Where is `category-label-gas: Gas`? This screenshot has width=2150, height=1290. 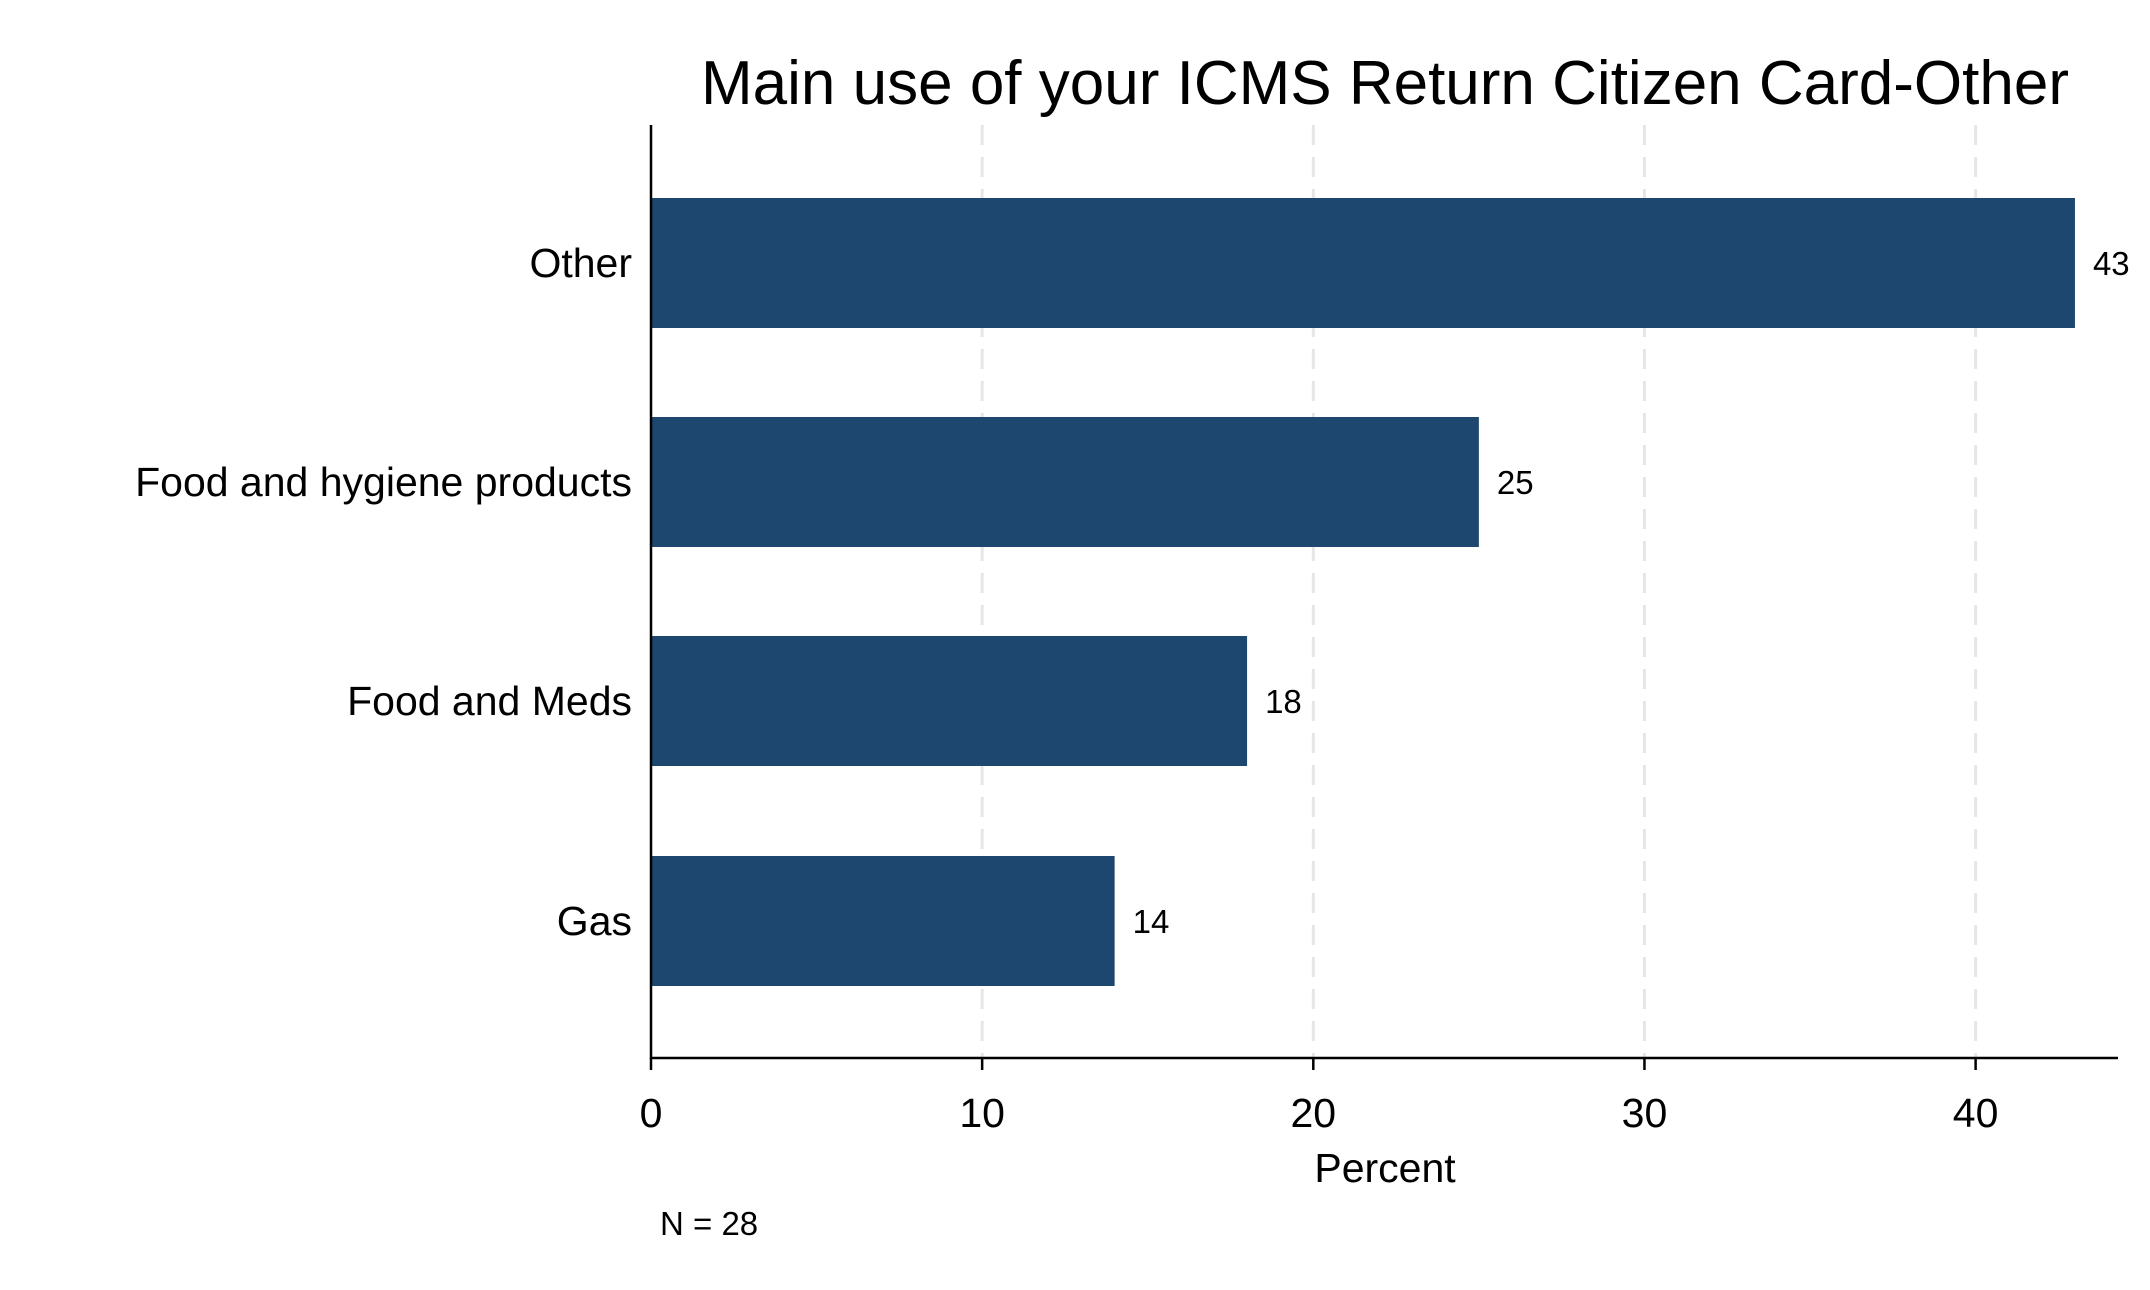 category-label-gas: Gas is located at coordinates (594, 921).